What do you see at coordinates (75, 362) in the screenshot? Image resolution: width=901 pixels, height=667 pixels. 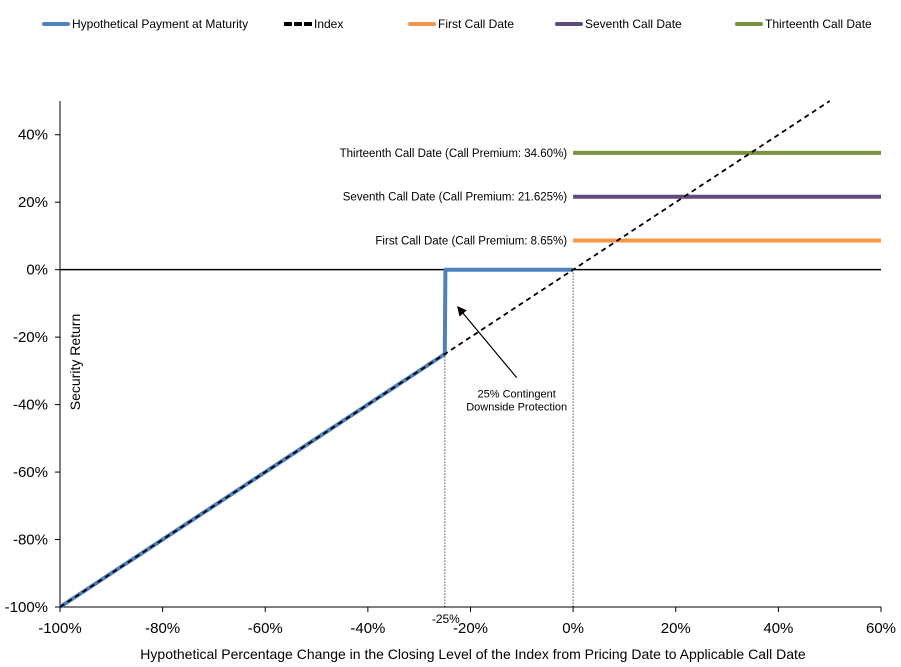 I see `y-axis-title: Security Return` at bounding box center [75, 362].